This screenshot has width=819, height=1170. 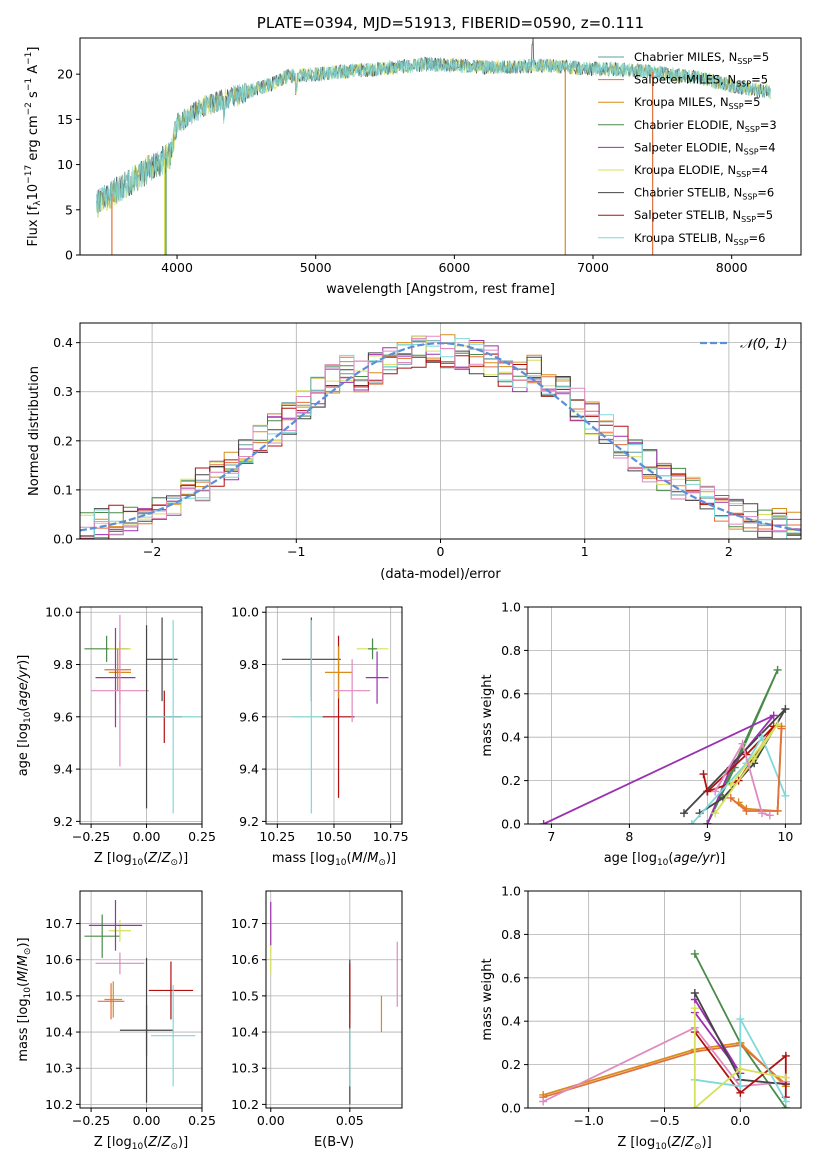 What do you see at coordinates (440, 574) in the screenshot?
I see `x-axis-label: (data-model)/error` at bounding box center [440, 574].